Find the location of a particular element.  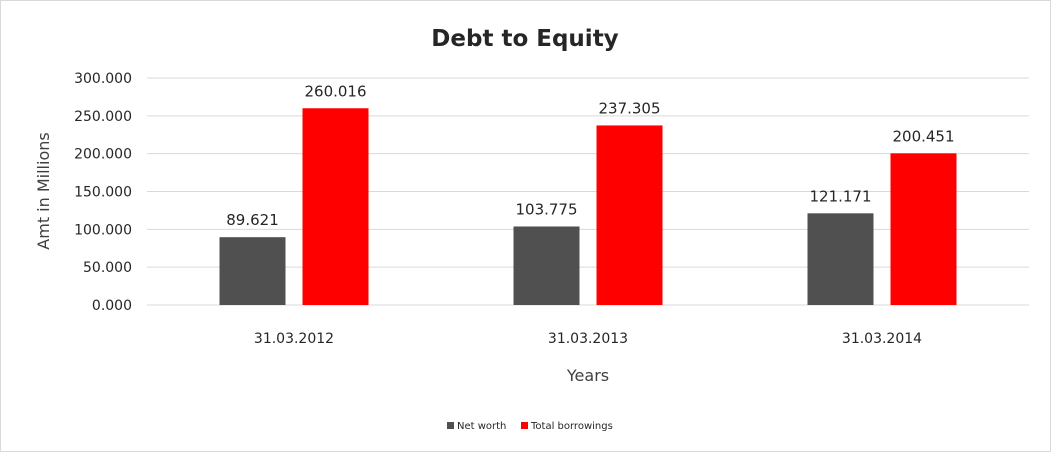

data-label: 89.621 is located at coordinates (252, 220).